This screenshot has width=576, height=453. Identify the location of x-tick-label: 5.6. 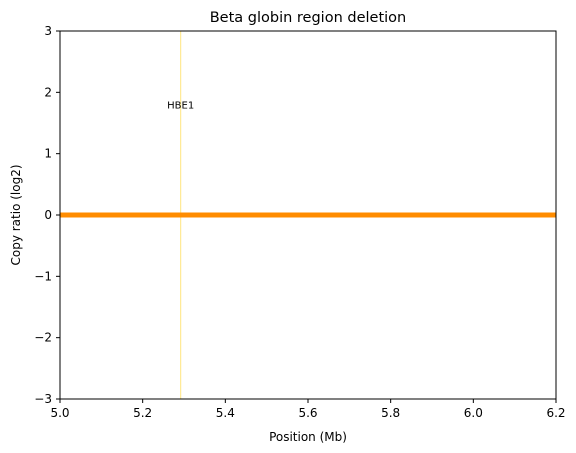
(307, 413).